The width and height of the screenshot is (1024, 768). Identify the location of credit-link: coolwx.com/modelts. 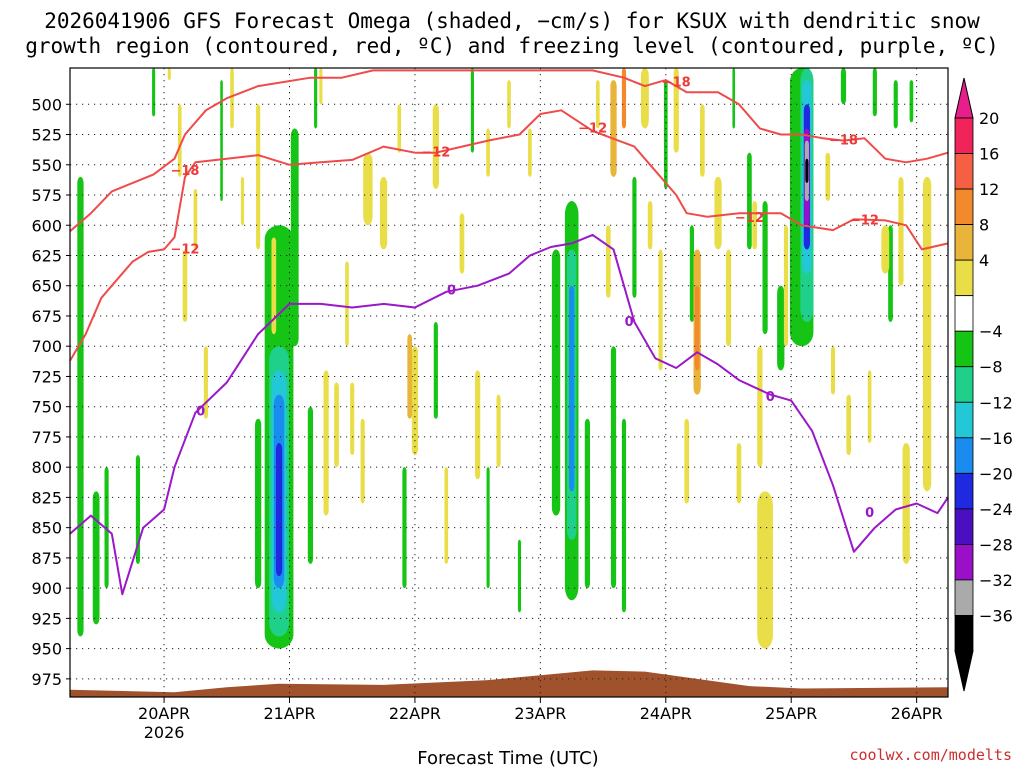
(930, 755).